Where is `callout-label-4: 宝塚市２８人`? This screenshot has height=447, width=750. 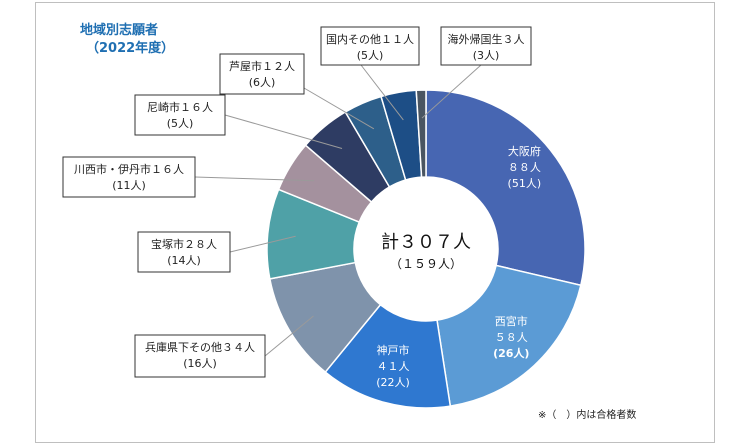 callout-label-4: 宝塚市２８人 is located at coordinates (184, 244).